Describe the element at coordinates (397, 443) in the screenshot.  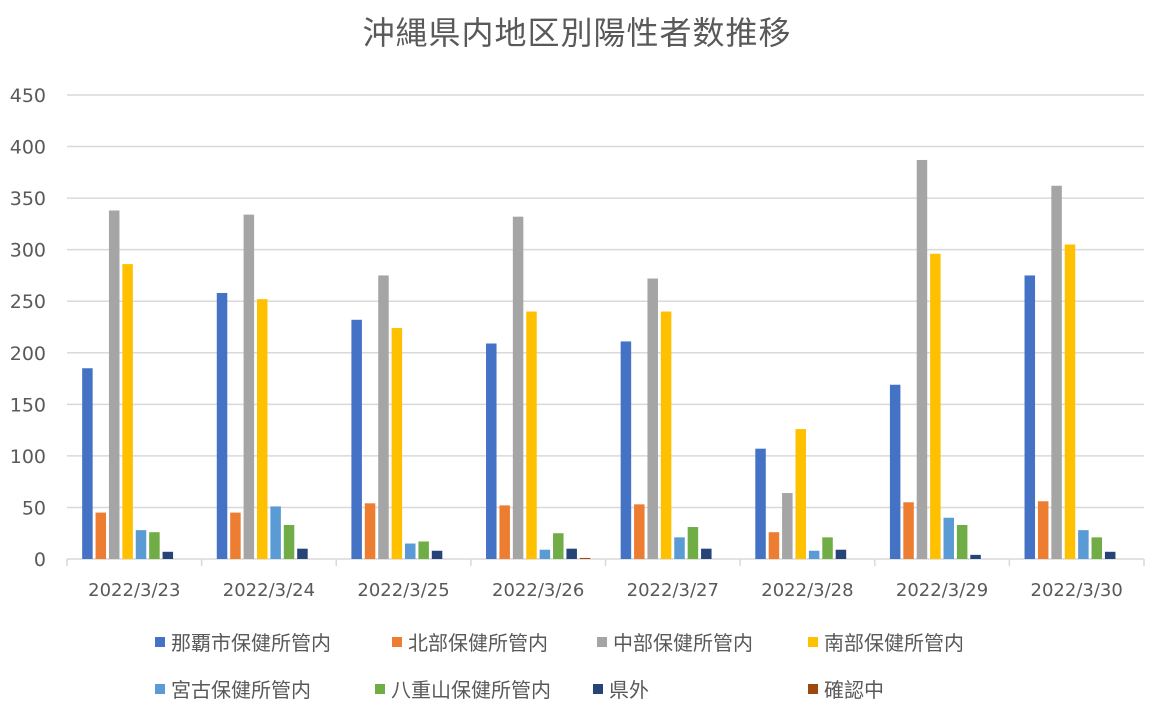
I see `bar-4-2022/3/25` at that location.